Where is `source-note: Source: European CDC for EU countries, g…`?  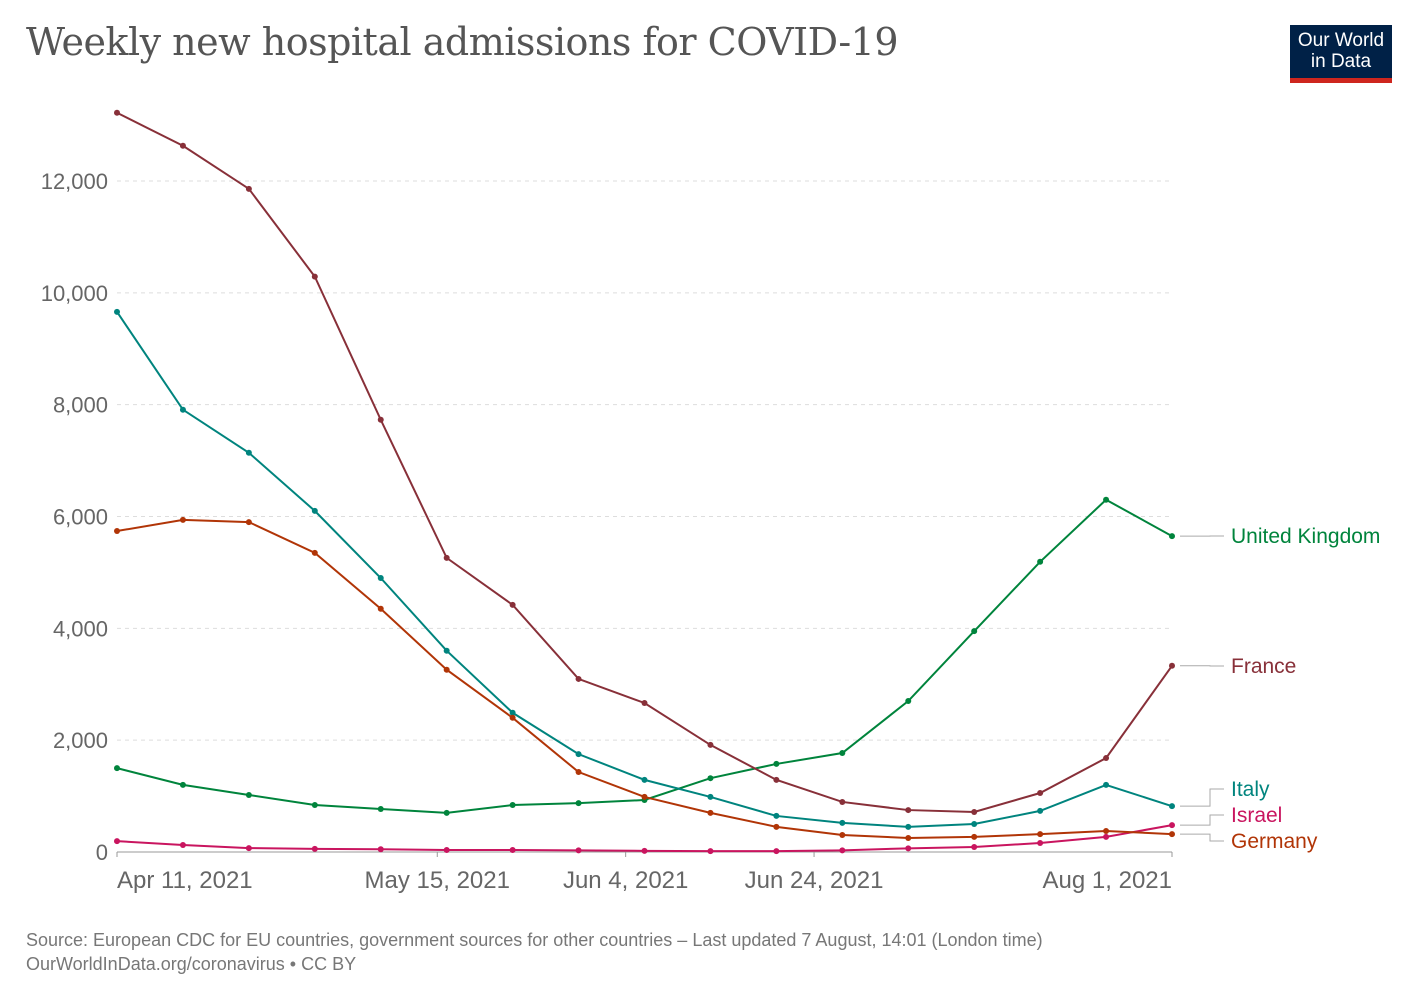 source-note: Source: European CDC for EU countries, g… is located at coordinates (534, 940).